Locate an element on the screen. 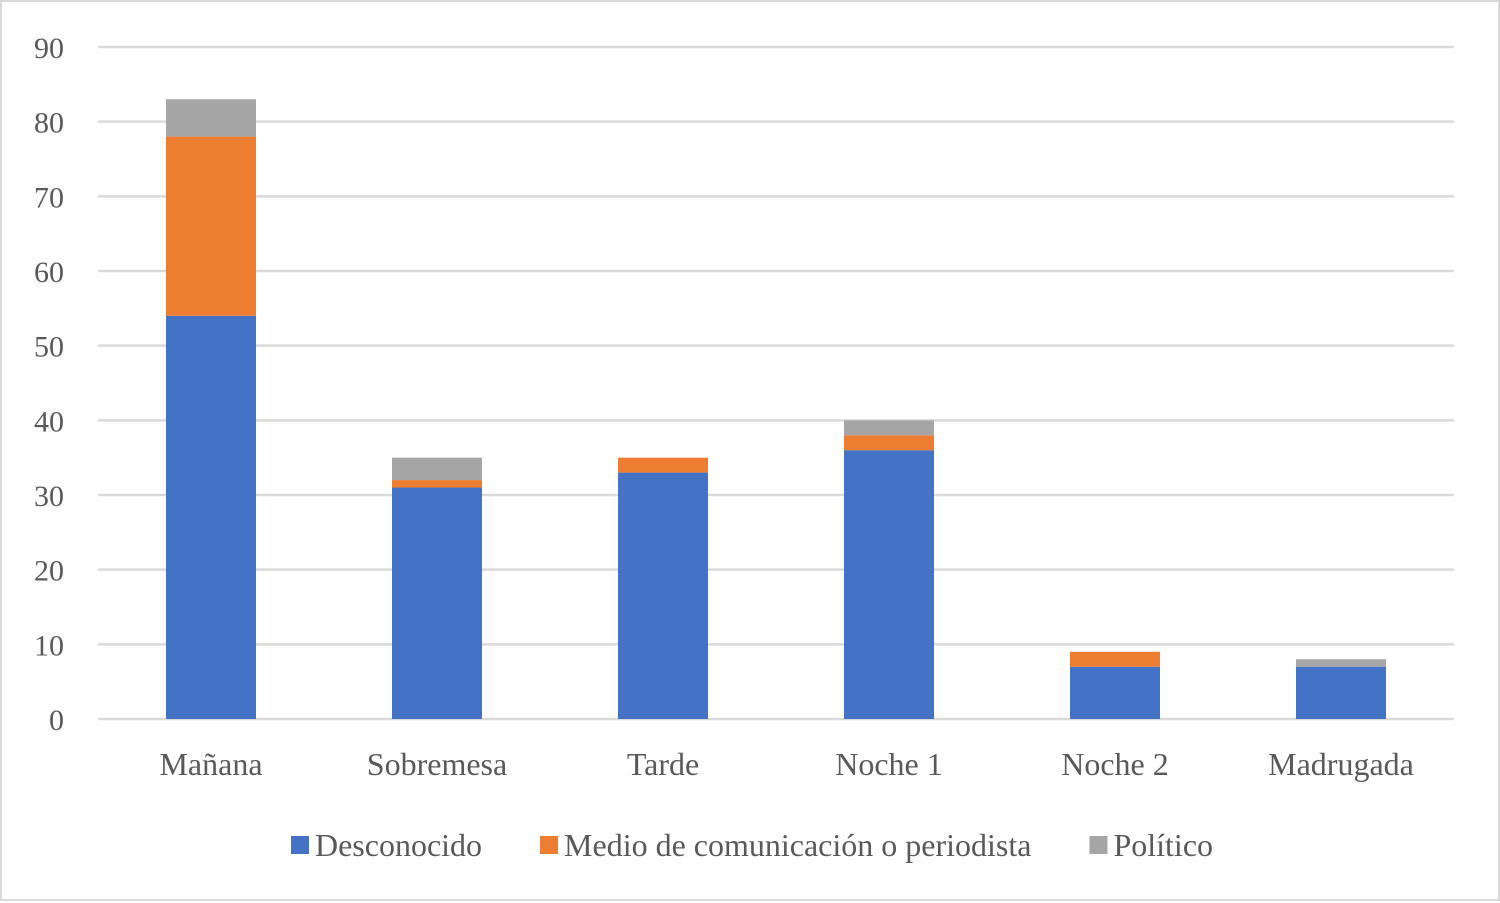 This screenshot has height=903, width=1500. y-tick-label: 70 is located at coordinates (49, 197).